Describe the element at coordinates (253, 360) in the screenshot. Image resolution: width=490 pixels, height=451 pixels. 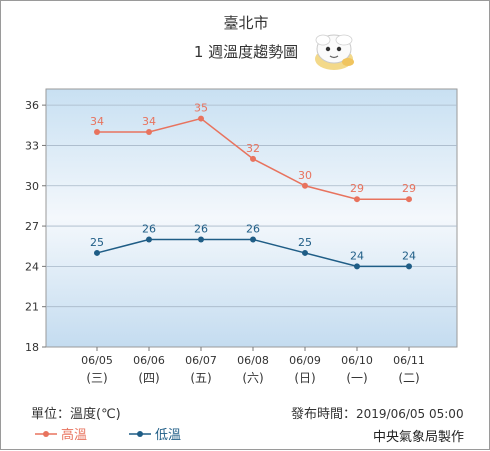
I see `x-tick-label: 06/08` at that location.